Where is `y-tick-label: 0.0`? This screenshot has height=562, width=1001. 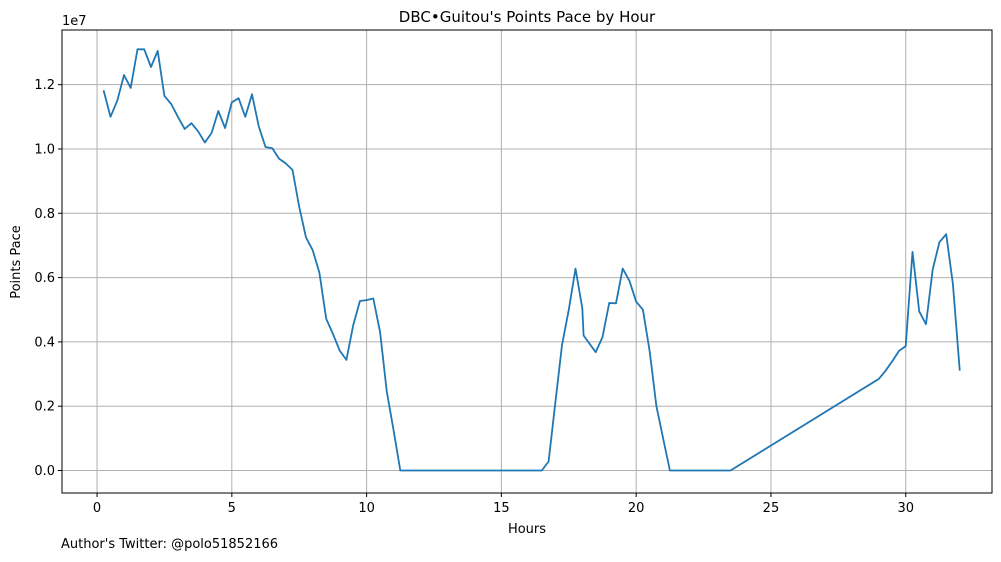
y-tick-label: 0.0 is located at coordinates (44, 471).